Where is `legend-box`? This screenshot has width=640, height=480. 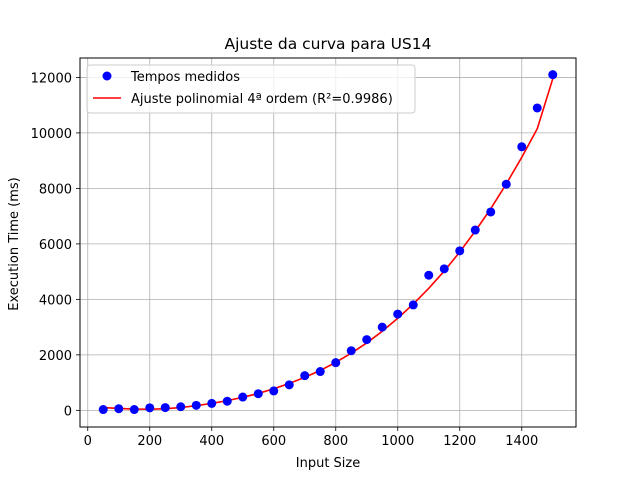 legend-box is located at coordinates (251, 89).